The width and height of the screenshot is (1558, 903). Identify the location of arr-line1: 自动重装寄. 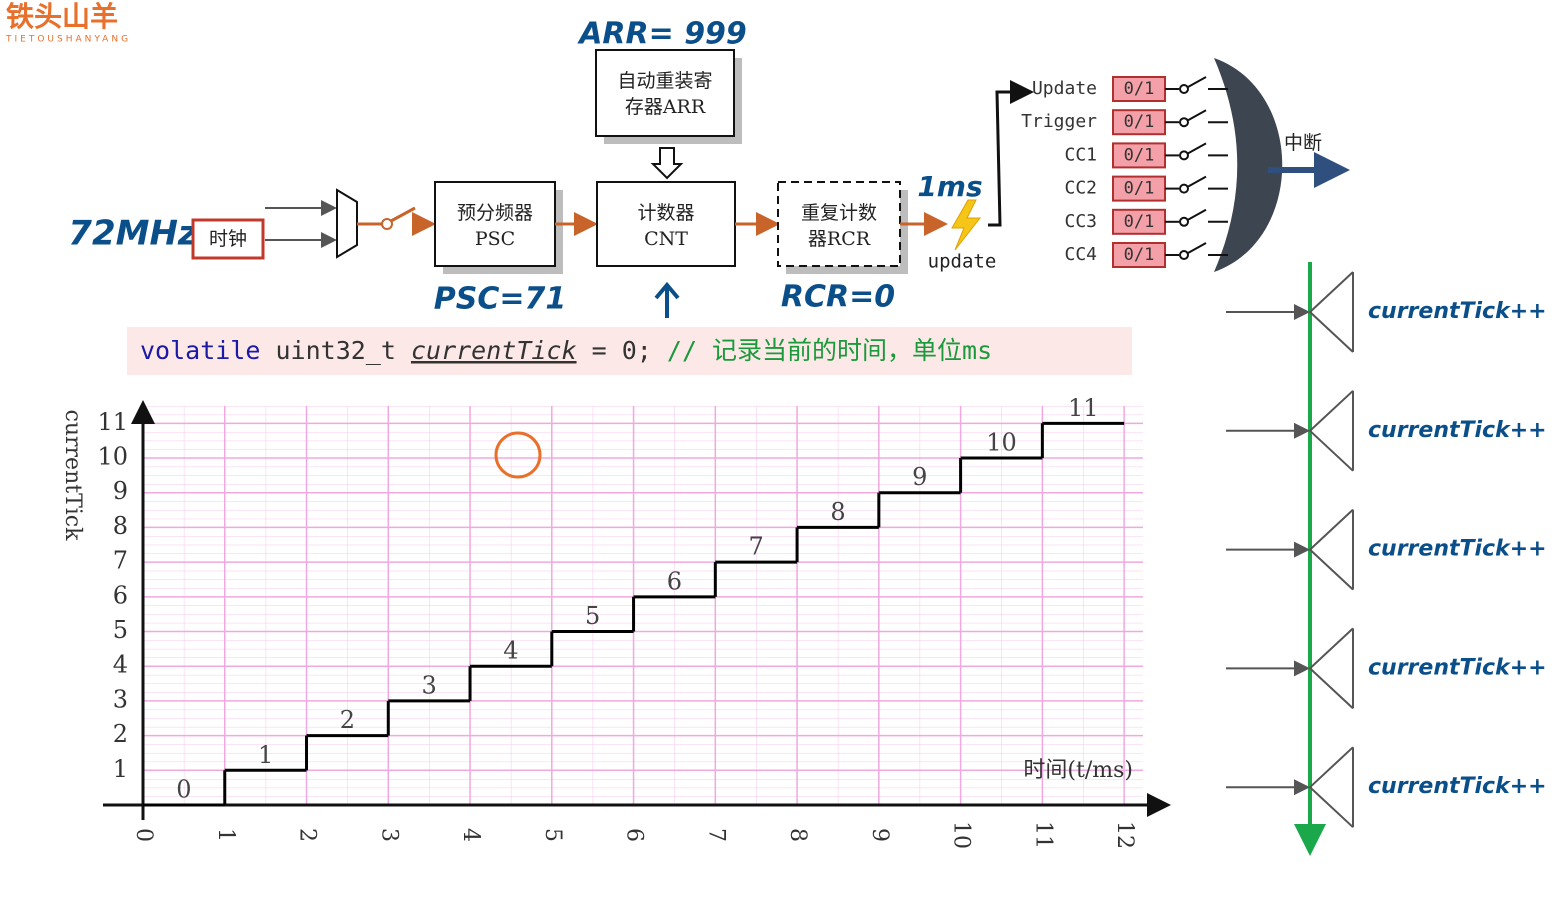
(664, 81).